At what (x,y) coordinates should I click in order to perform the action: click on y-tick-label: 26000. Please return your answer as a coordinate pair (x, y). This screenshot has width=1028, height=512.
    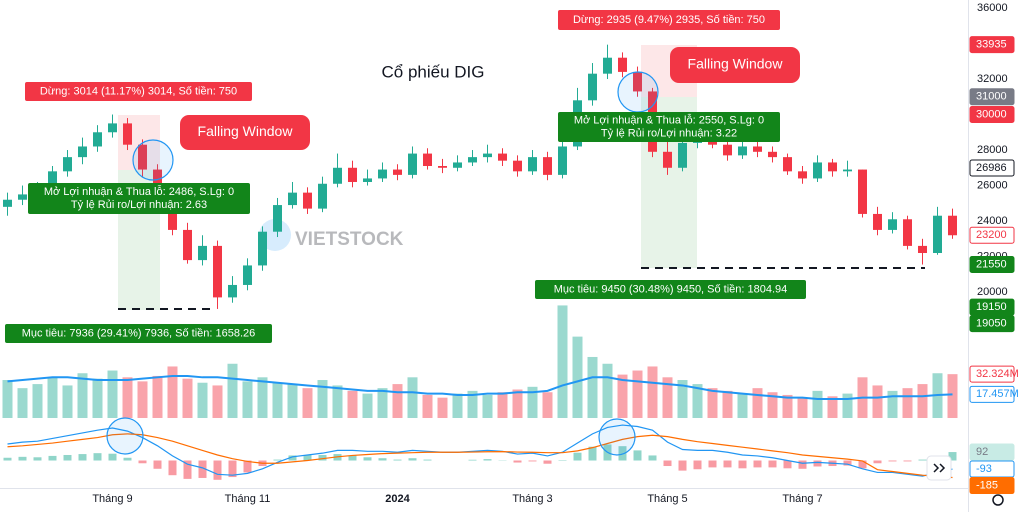
    Looking at the image, I should click on (992, 185).